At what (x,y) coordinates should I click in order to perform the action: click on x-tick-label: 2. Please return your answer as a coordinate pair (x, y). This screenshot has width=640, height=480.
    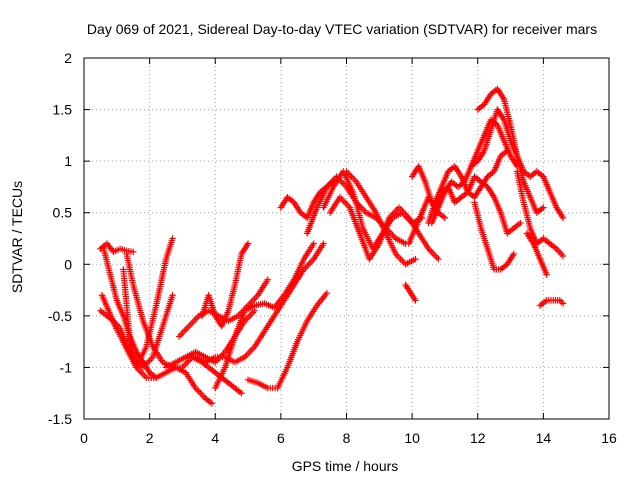
    Looking at the image, I should click on (150, 438).